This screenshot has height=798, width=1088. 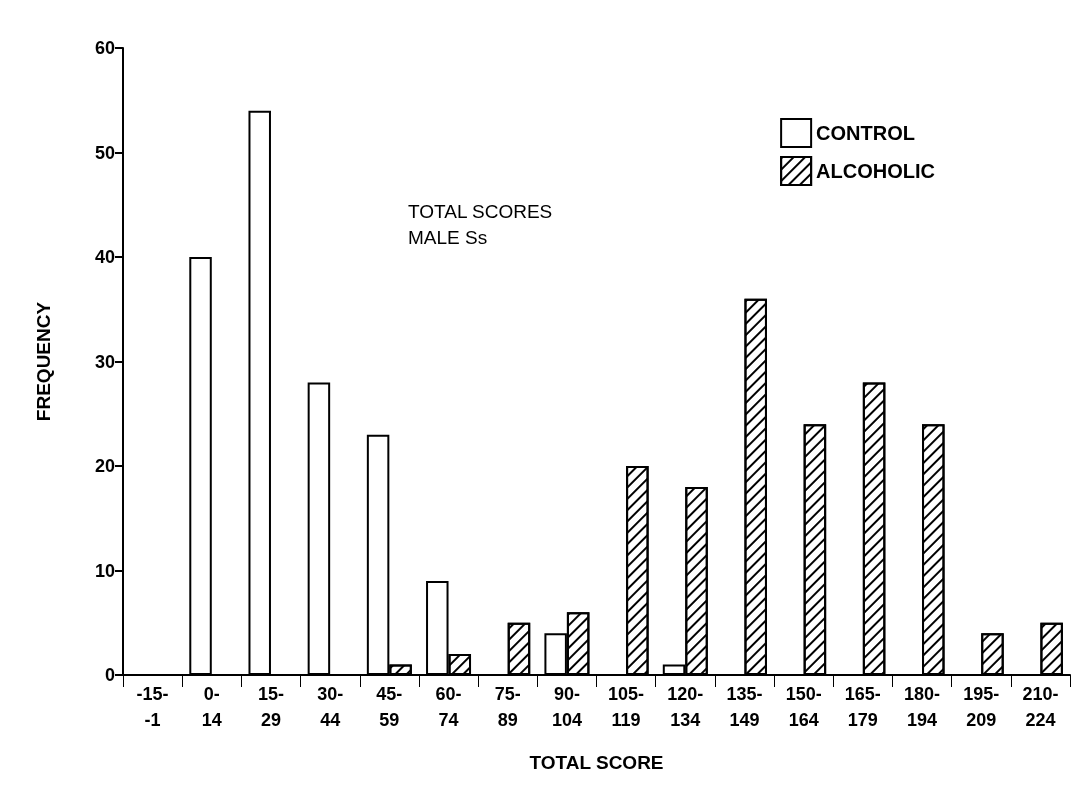 What do you see at coordinates (596, 762) in the screenshot?
I see `x-axis-title: TOTAL SCORE` at bounding box center [596, 762].